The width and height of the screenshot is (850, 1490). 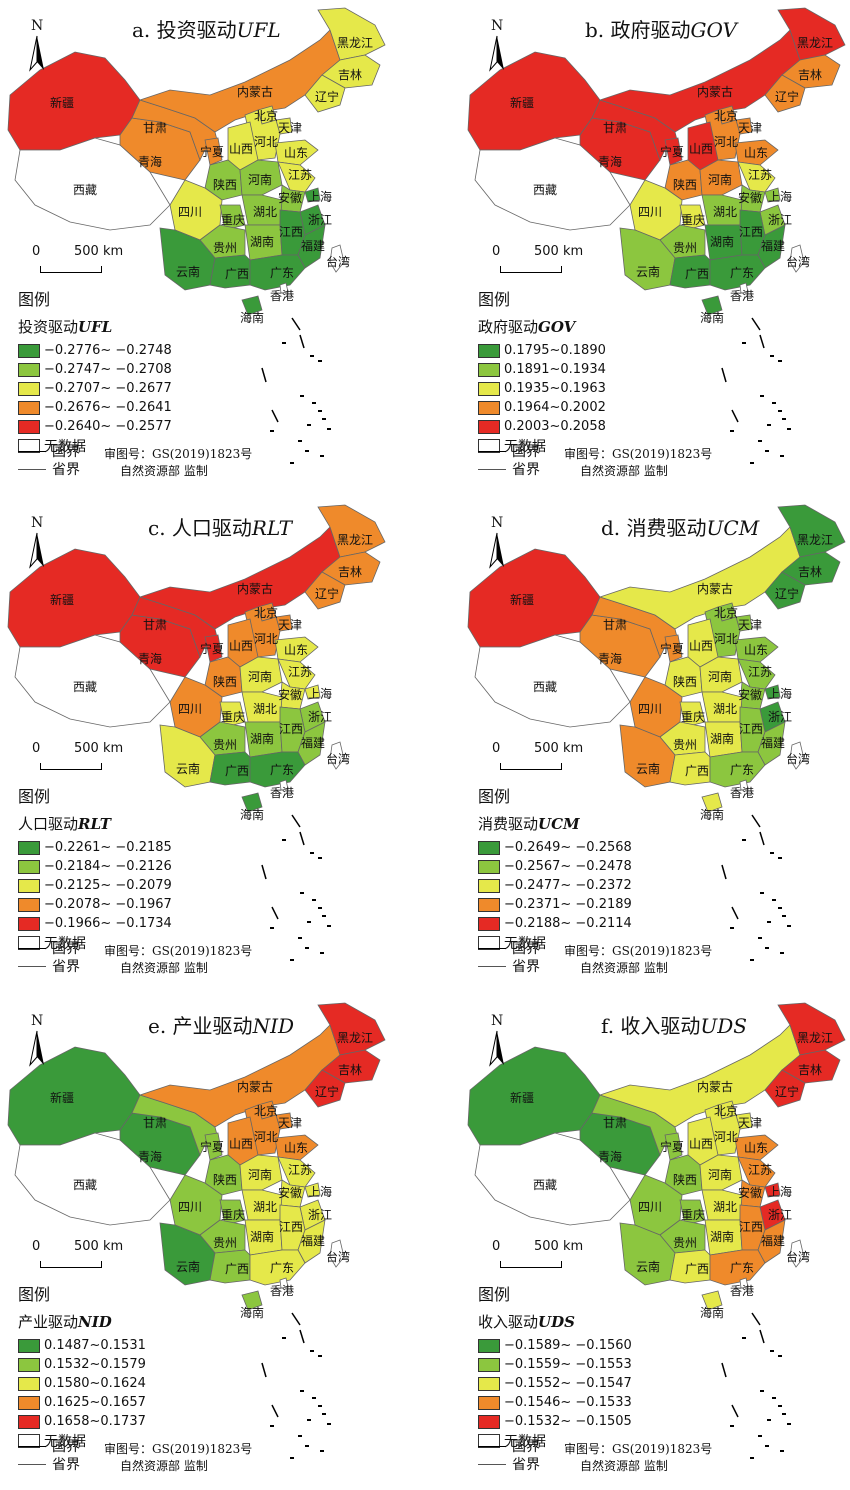 What do you see at coordinates (85, 190) in the screenshot?
I see `province-label: 西藏` at bounding box center [85, 190].